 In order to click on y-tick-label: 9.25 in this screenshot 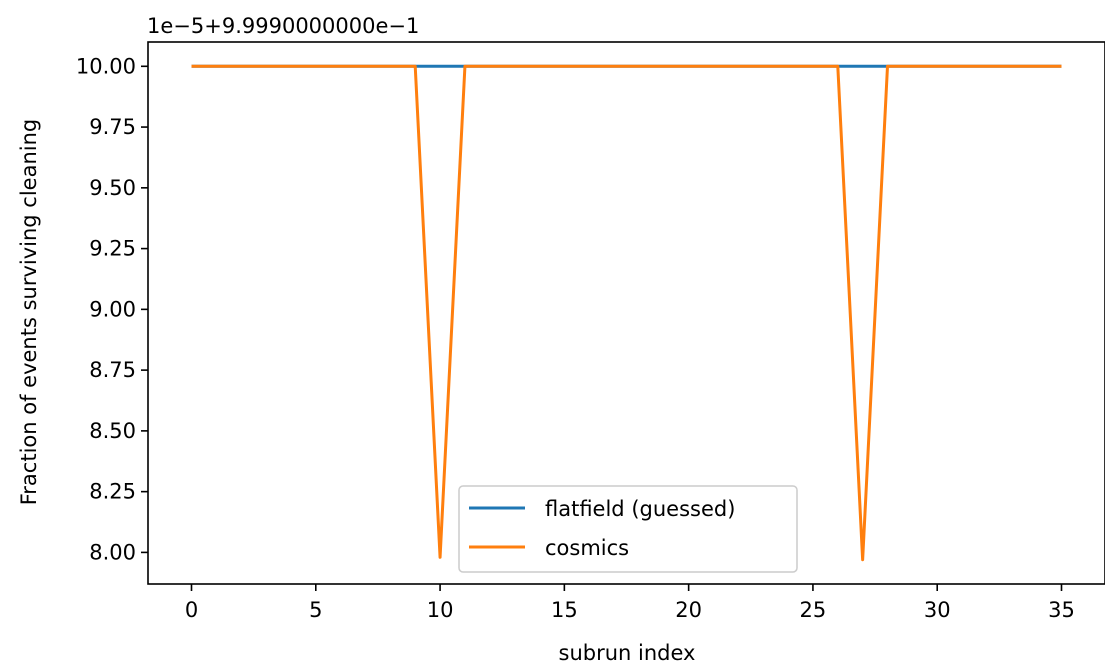, I will do `click(112, 249)`.